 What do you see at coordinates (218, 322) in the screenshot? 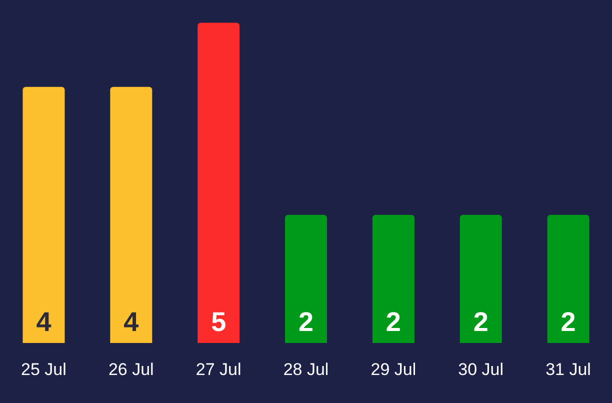
I see `data-label: 5` at bounding box center [218, 322].